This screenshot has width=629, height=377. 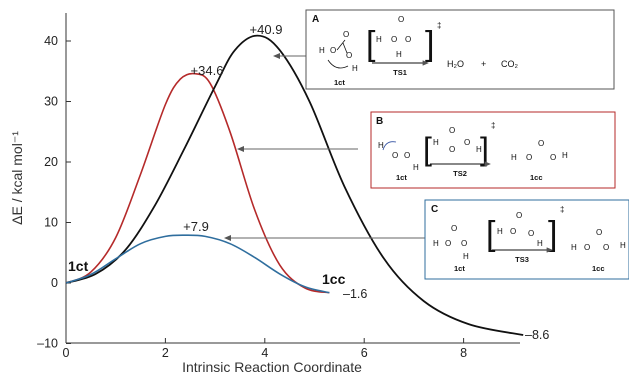 I want to click on y-tick-label: –10, so click(x=47, y=344).